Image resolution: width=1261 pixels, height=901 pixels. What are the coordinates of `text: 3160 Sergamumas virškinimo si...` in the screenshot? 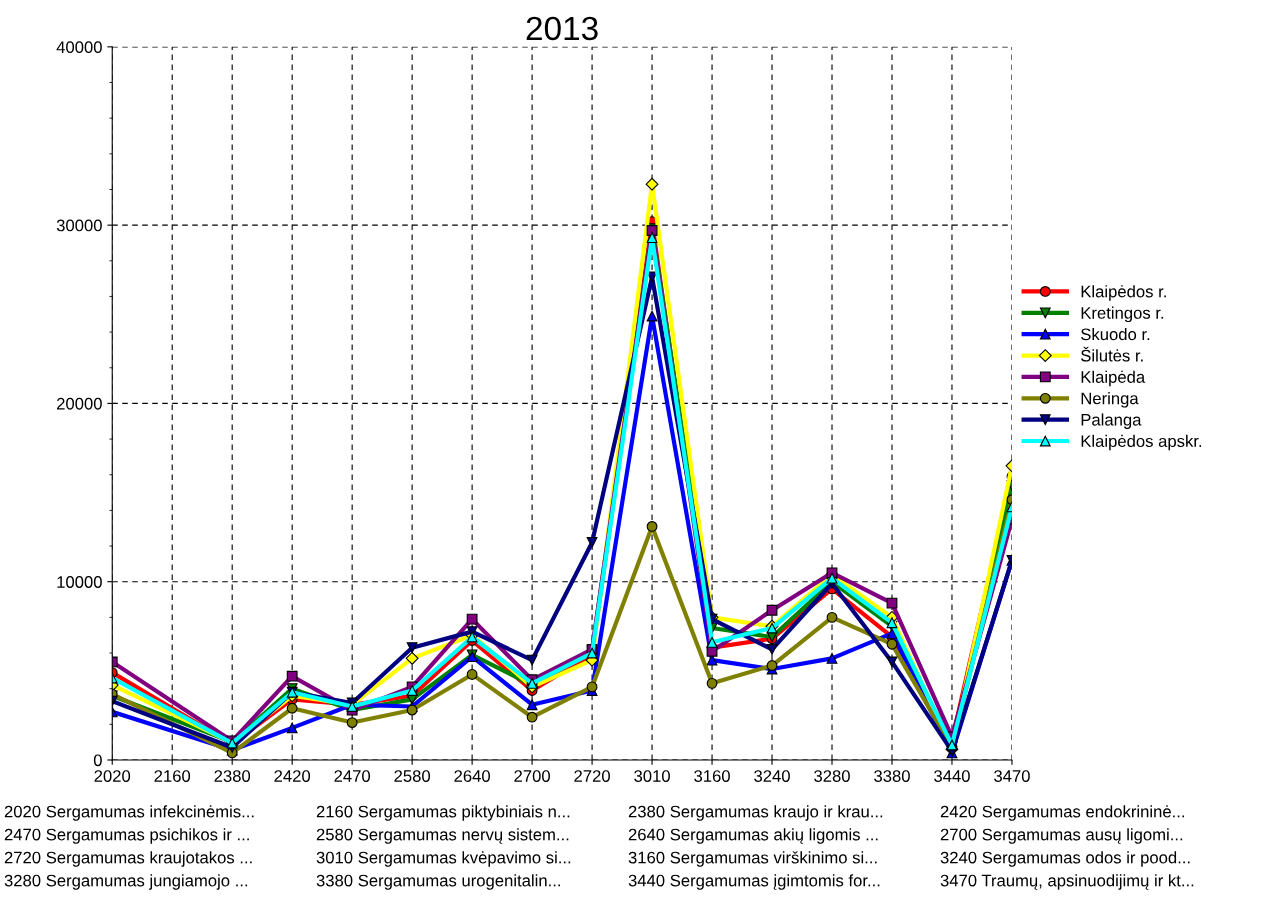 It's located at (752, 859).